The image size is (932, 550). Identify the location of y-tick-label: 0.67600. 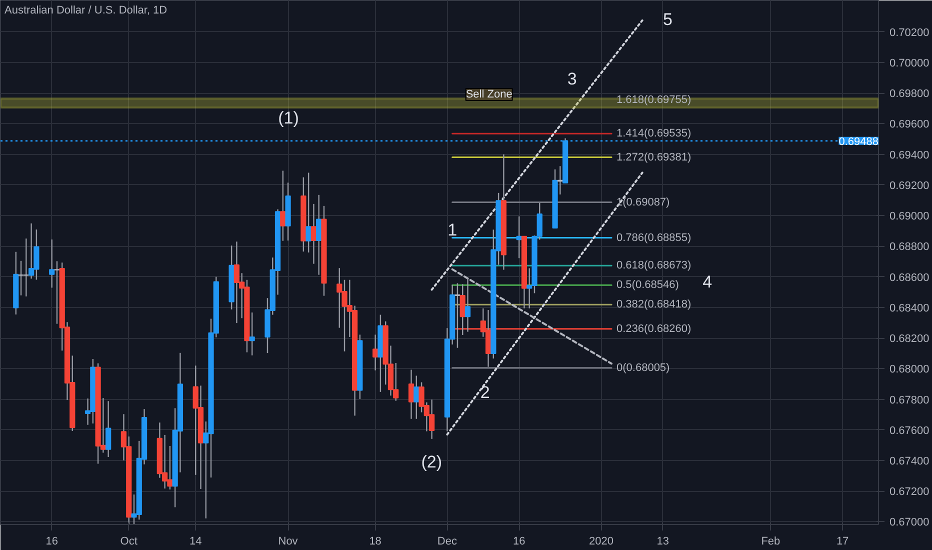
(910, 430).